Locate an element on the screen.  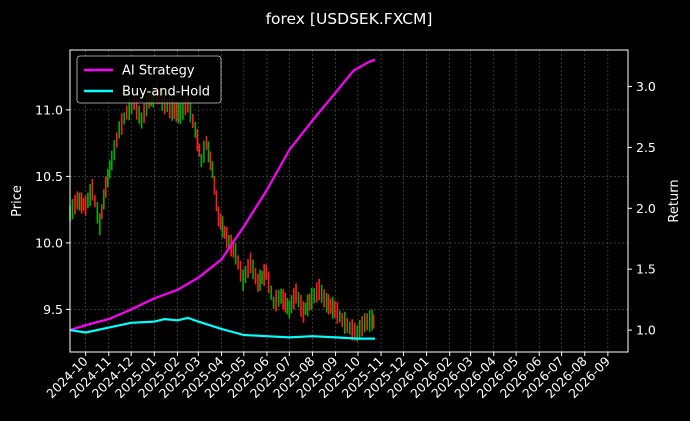
legend: AI Strategy Buy-and-Hold is located at coordinates (149, 79).